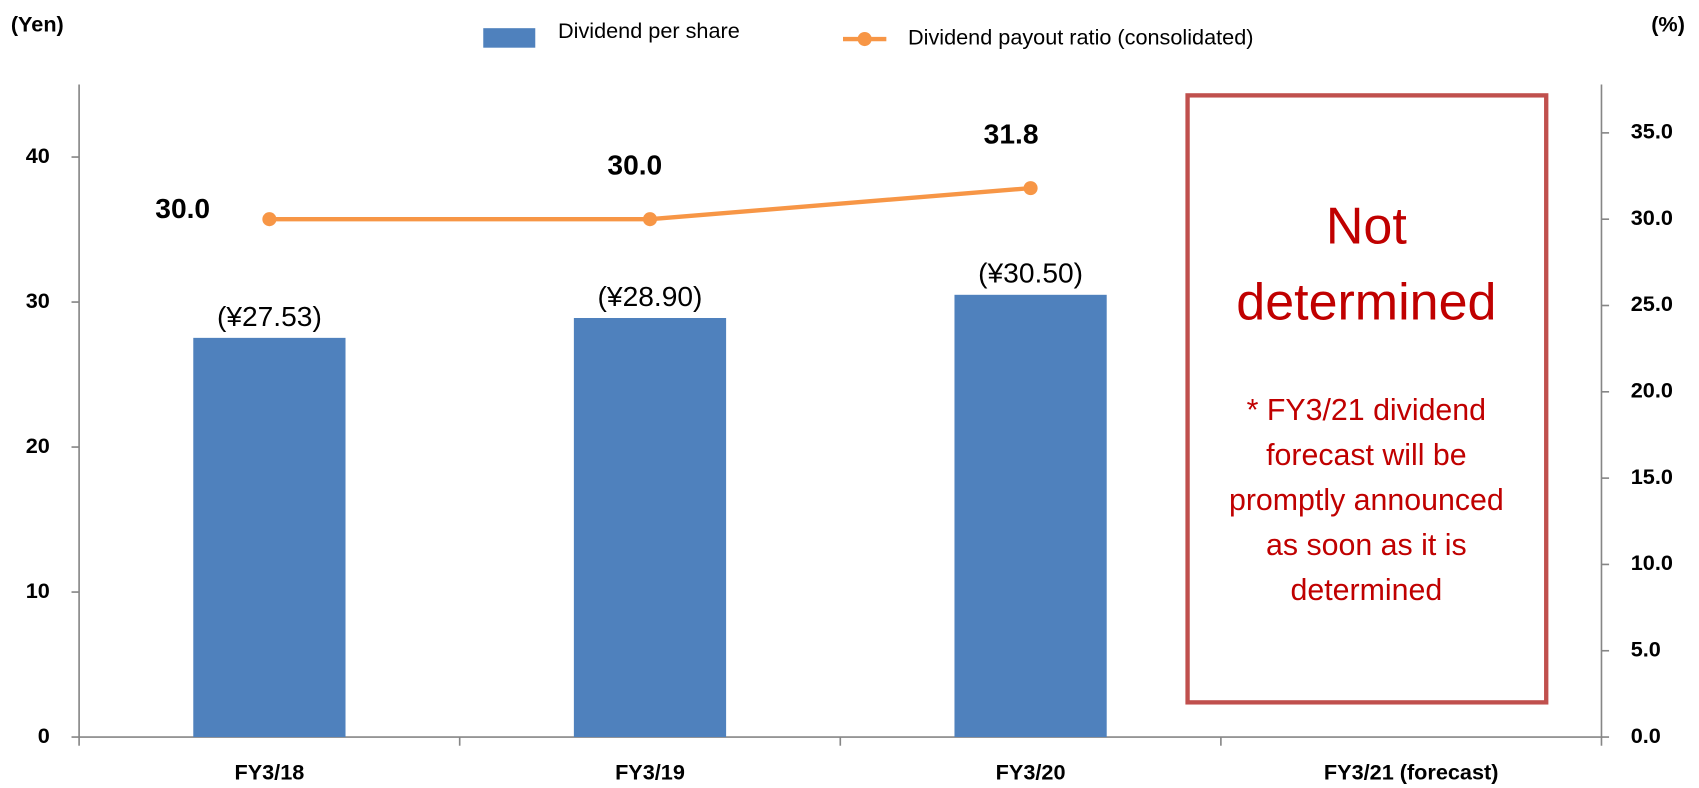  Describe the element at coordinates (37, 24) in the screenshot. I see `y-axis-label: (Yen)` at that location.